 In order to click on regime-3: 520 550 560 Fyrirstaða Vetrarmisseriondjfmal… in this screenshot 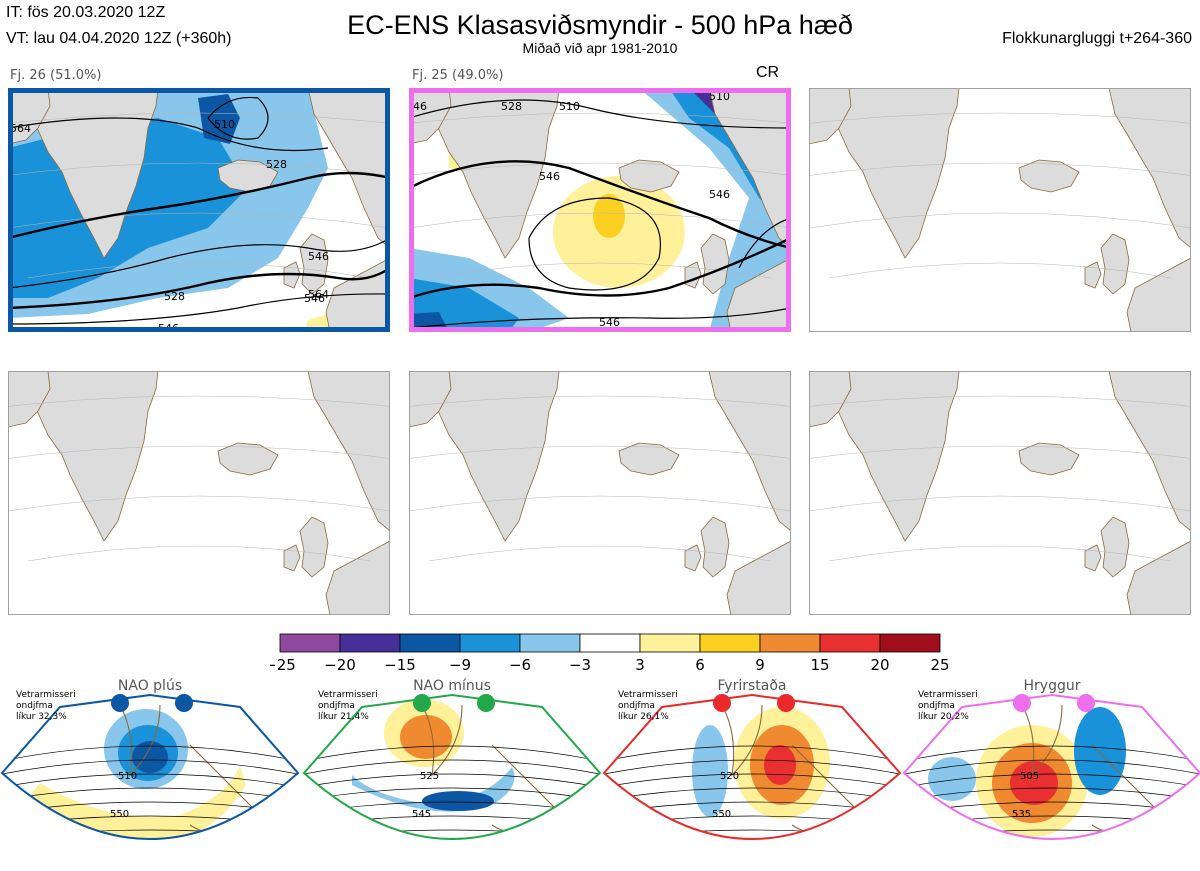, I will do `click(752, 771)`.